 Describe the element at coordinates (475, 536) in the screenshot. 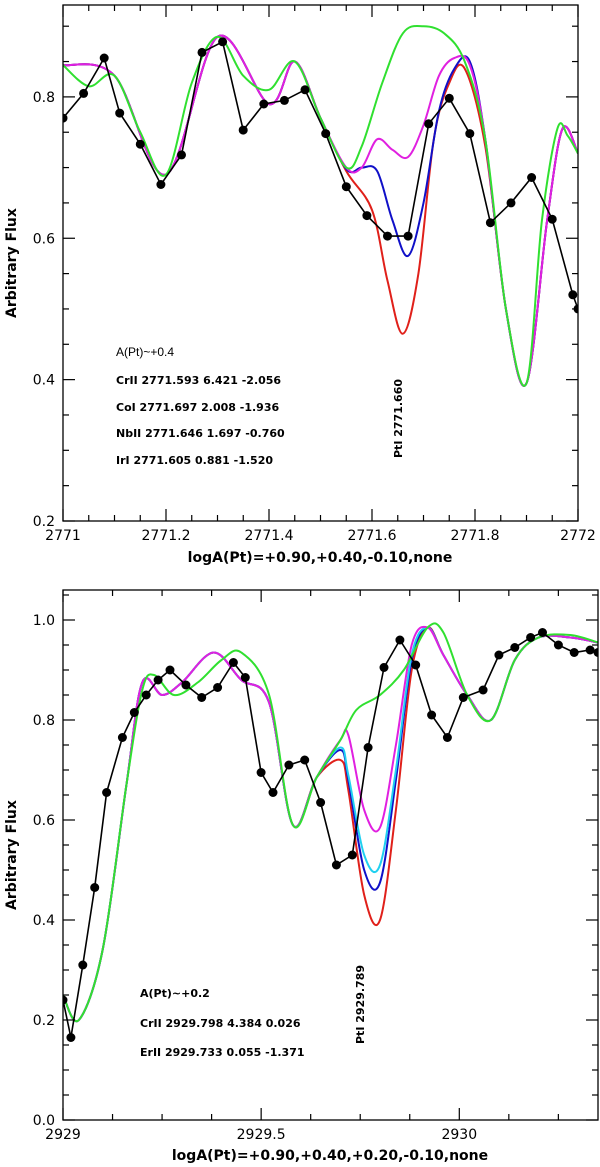

I see `x-tick-label: 2771.8` at that location.